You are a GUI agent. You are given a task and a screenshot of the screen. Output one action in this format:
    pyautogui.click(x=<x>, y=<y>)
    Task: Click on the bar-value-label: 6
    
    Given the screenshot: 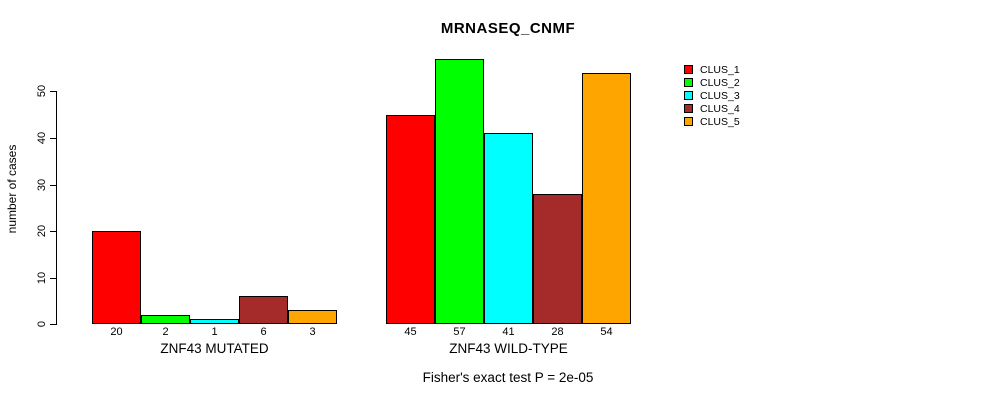 What is the action you would take?
    pyautogui.click(x=263, y=332)
    